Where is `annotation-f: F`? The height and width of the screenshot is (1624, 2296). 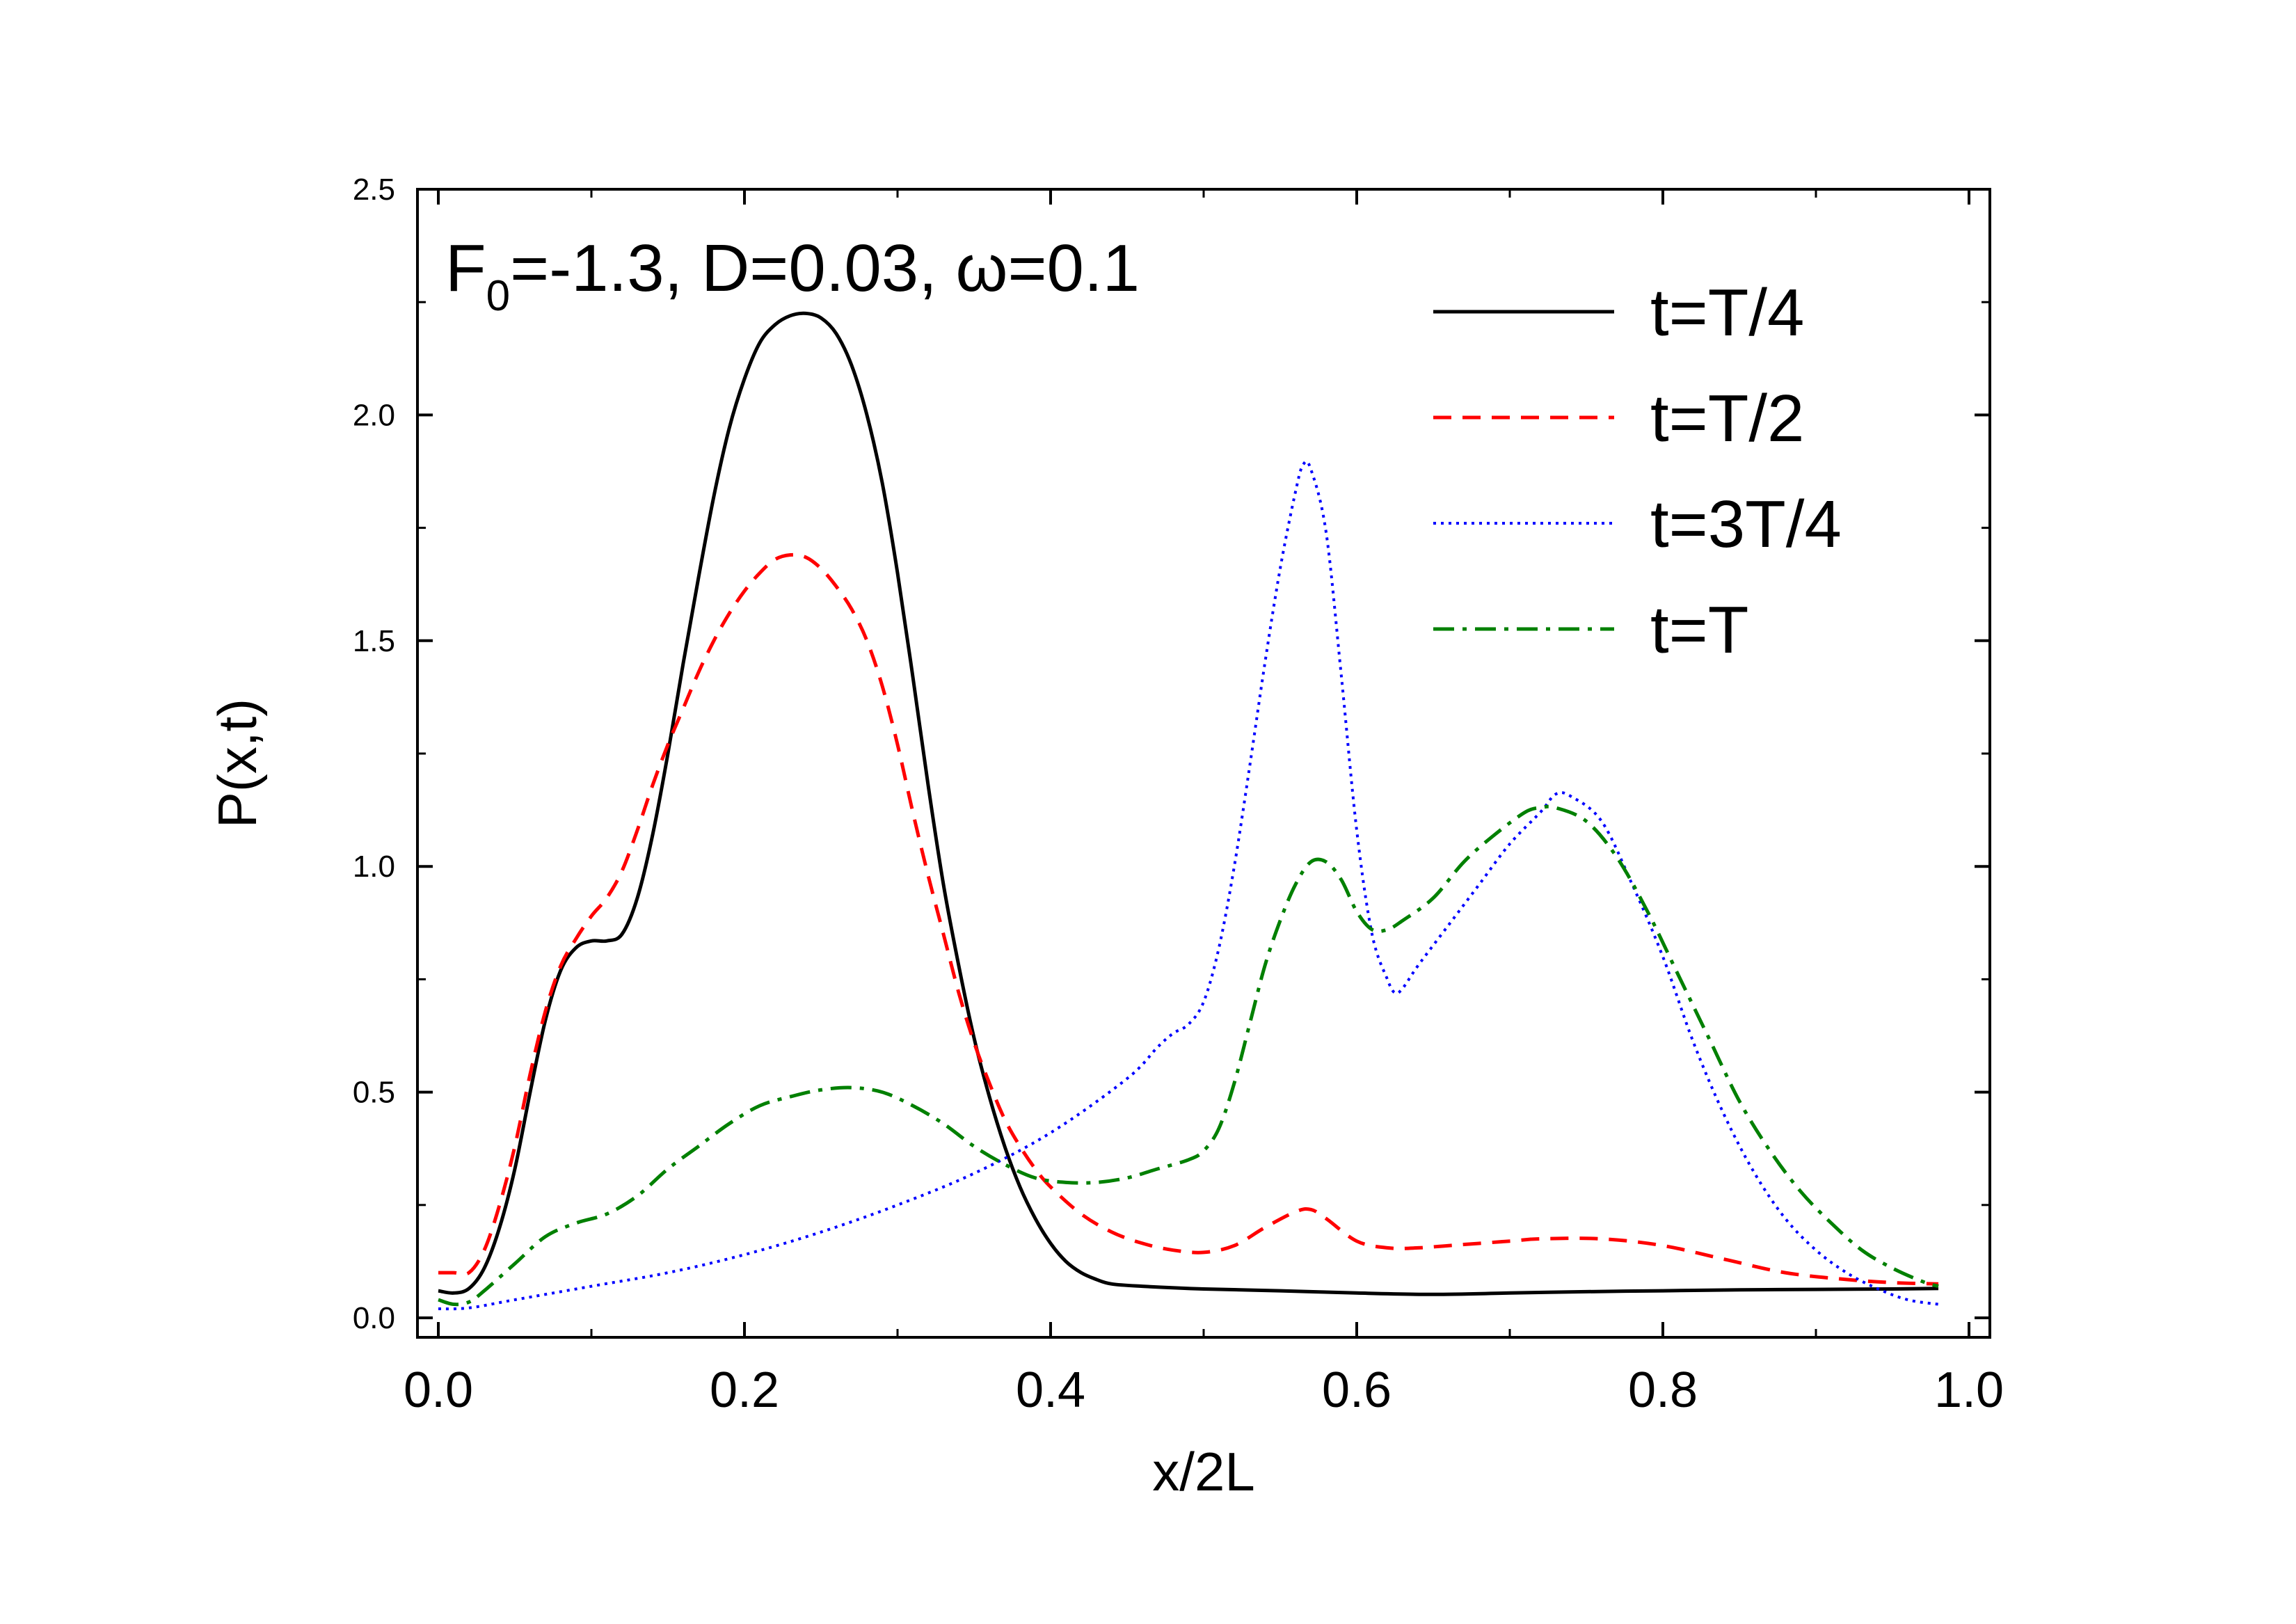 annotation-f: F is located at coordinates (466, 268).